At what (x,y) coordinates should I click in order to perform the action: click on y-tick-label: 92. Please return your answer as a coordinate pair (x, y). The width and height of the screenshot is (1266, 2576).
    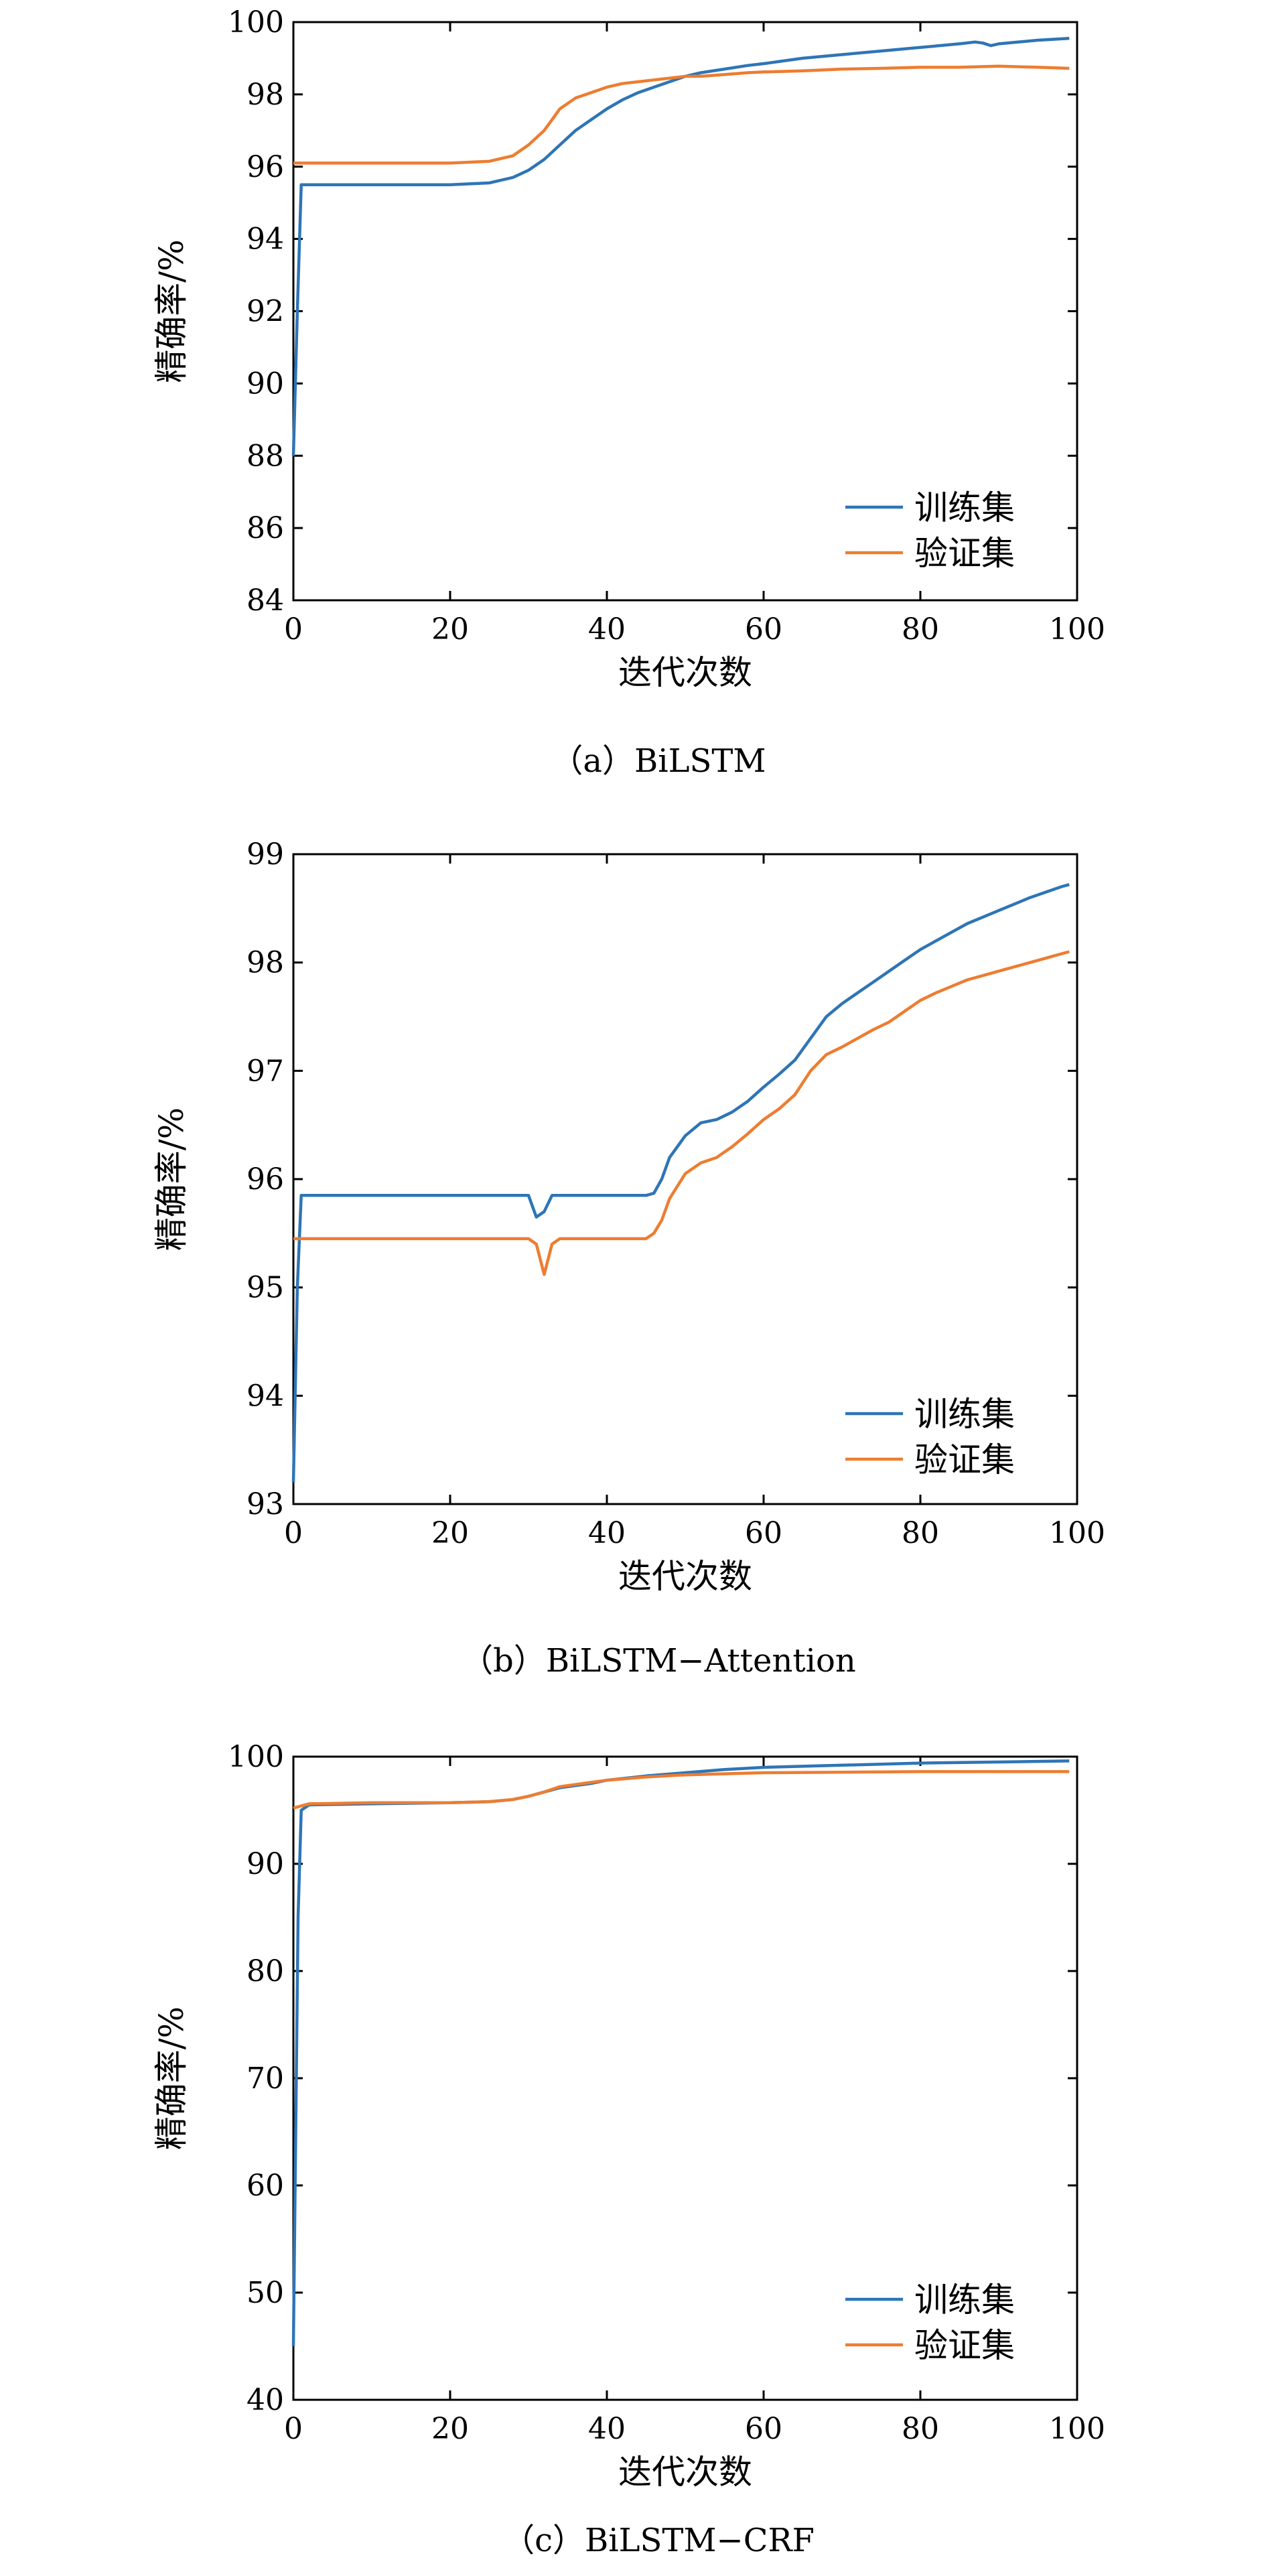
    Looking at the image, I should click on (265, 312).